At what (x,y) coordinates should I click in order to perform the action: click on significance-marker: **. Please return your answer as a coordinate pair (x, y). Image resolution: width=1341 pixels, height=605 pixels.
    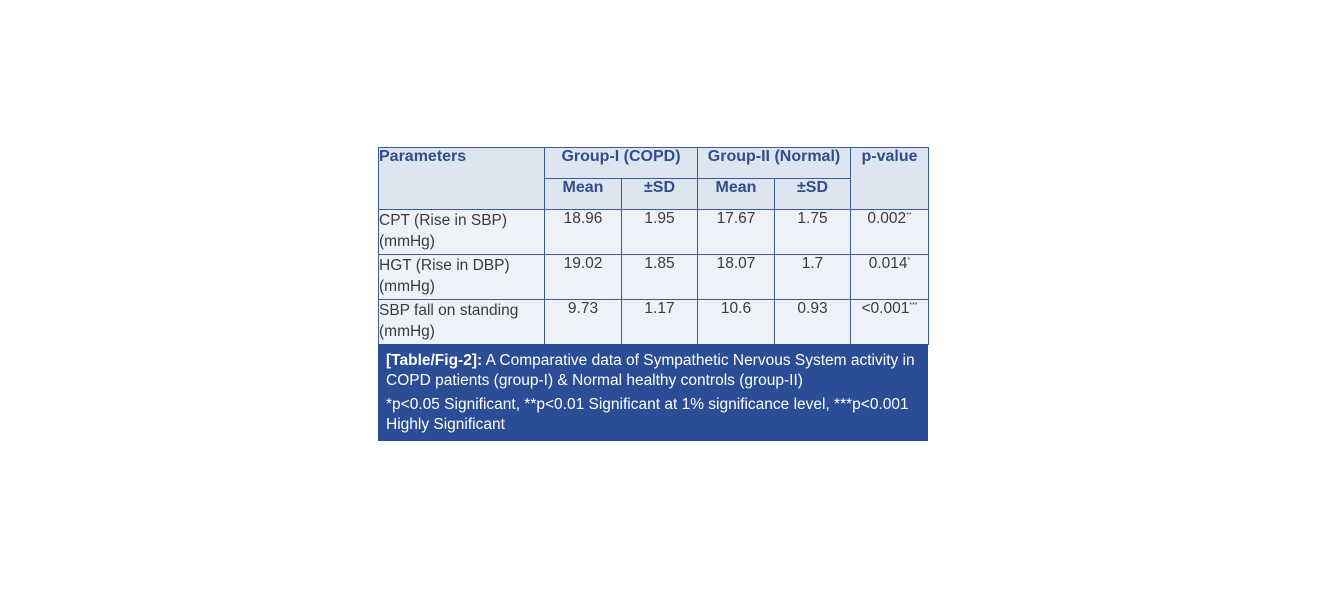
    Looking at the image, I should click on (909, 215).